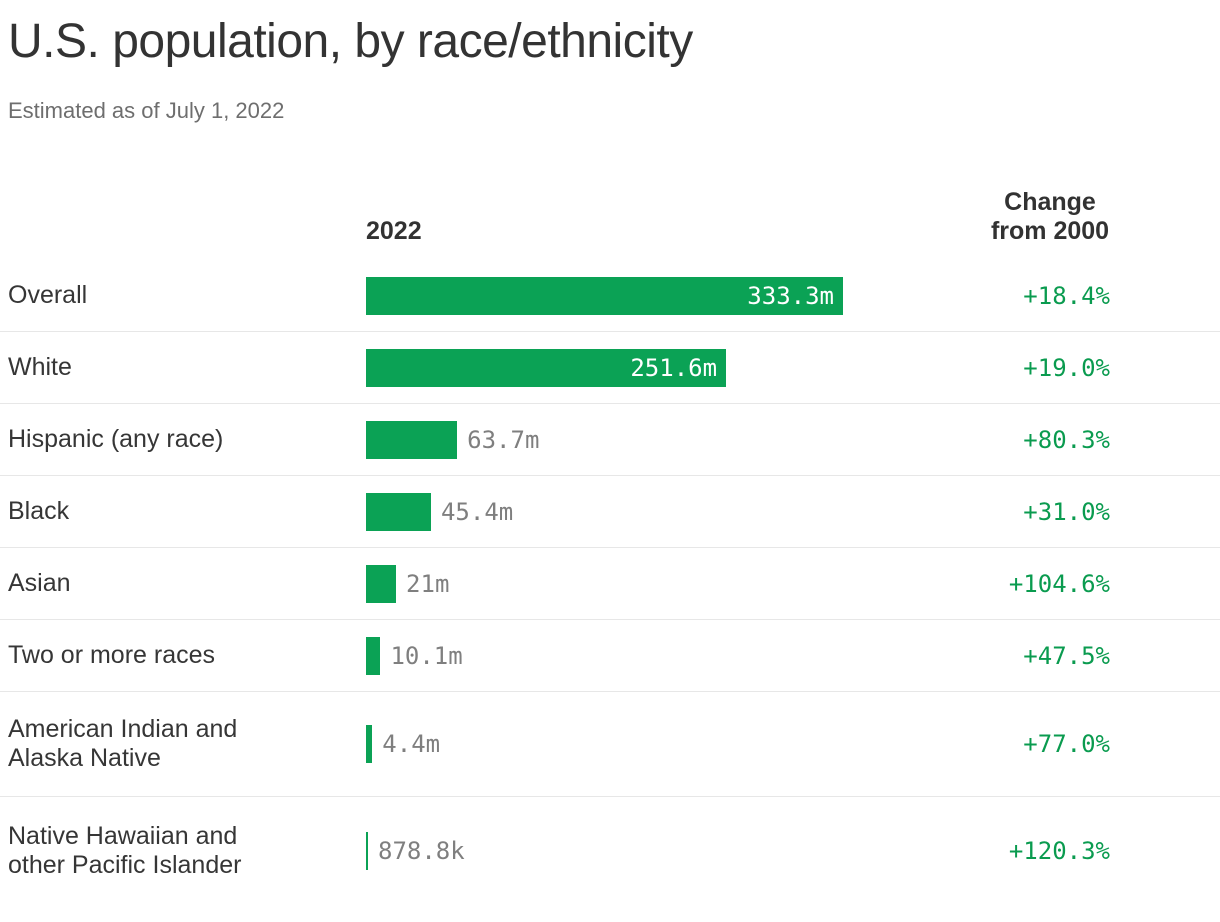 This screenshot has height=922, width=1220. I want to click on row-label: Two or more races, so click(112, 655).